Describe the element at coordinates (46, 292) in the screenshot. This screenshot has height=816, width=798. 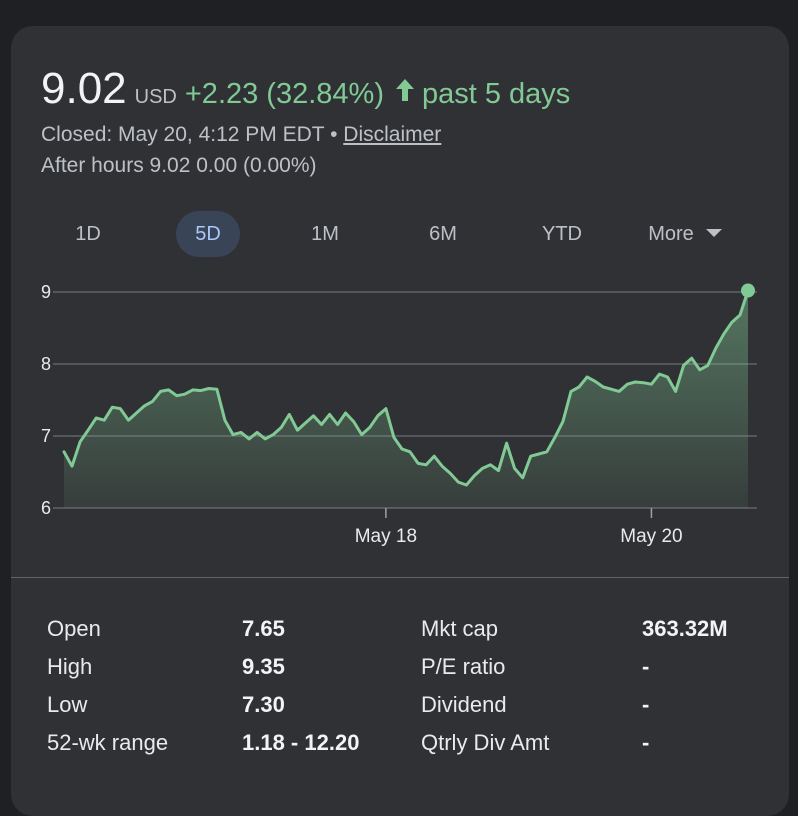
I see `y-tick-label: 9` at that location.